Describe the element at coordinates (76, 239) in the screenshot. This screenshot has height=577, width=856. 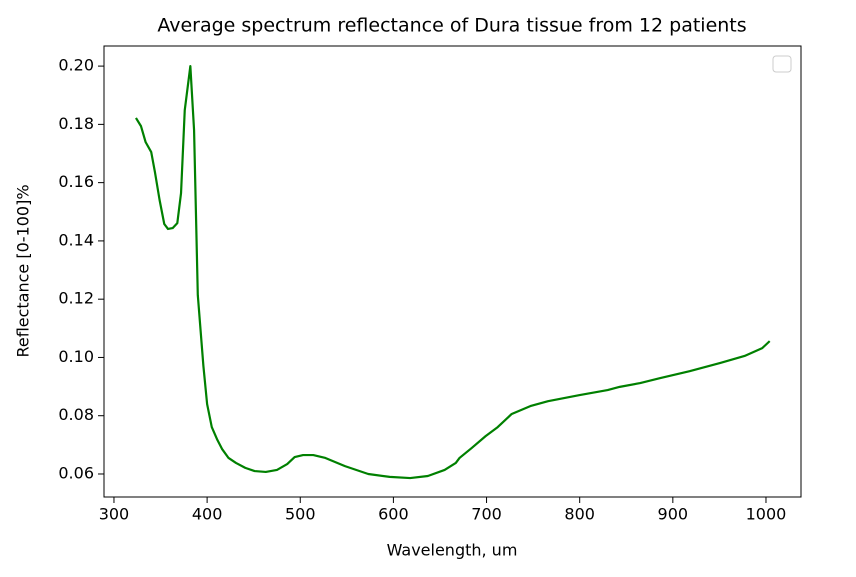
I see `y-tick-label: 0.14` at that location.